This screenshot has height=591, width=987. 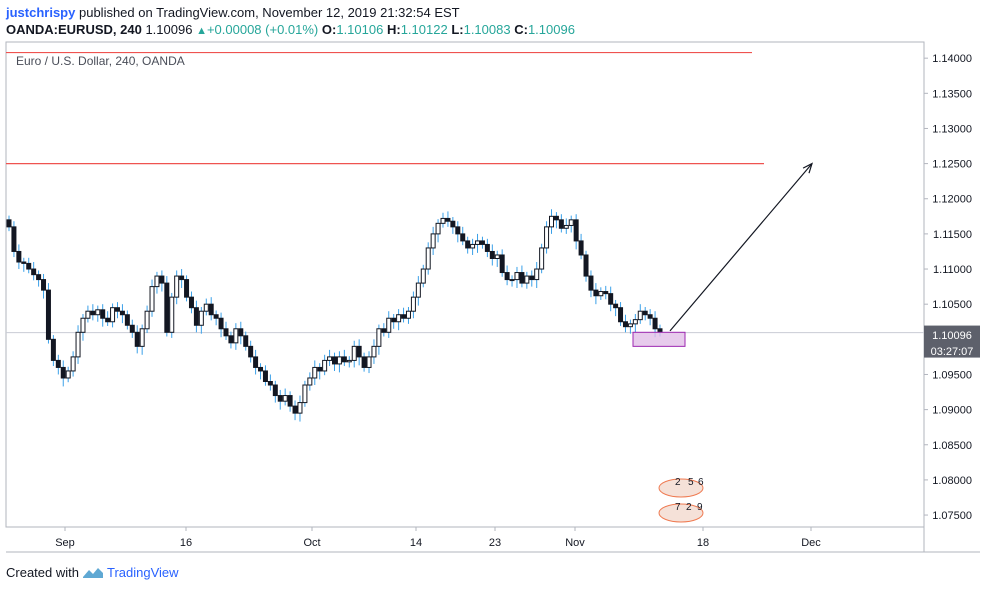 I want to click on events-icon-text: 5, so click(x=691, y=482).